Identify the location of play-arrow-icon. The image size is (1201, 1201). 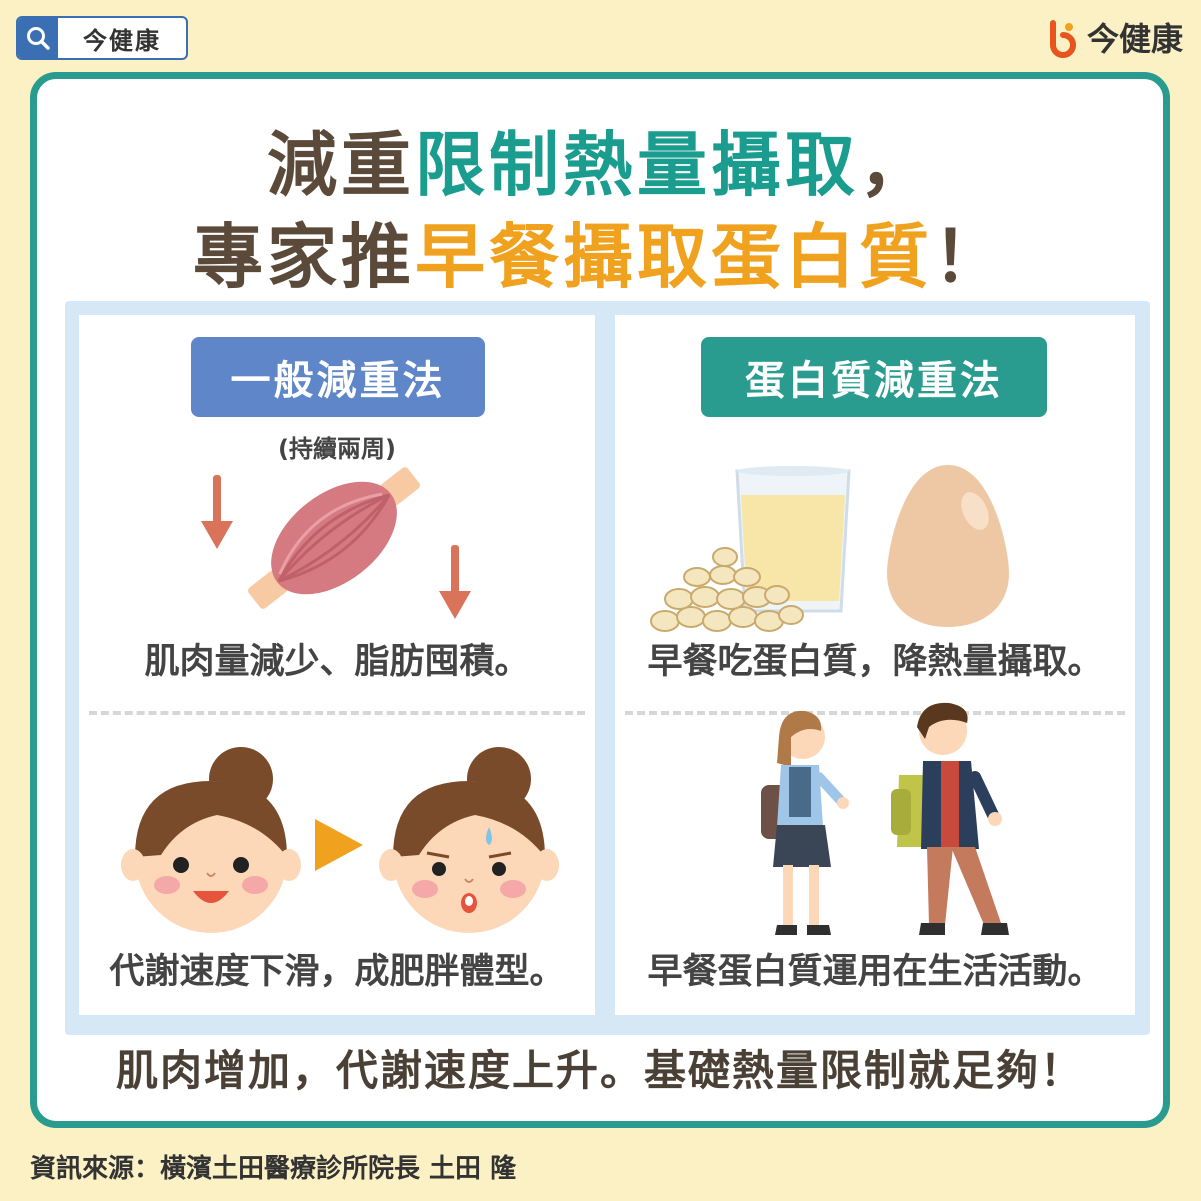
(339, 845).